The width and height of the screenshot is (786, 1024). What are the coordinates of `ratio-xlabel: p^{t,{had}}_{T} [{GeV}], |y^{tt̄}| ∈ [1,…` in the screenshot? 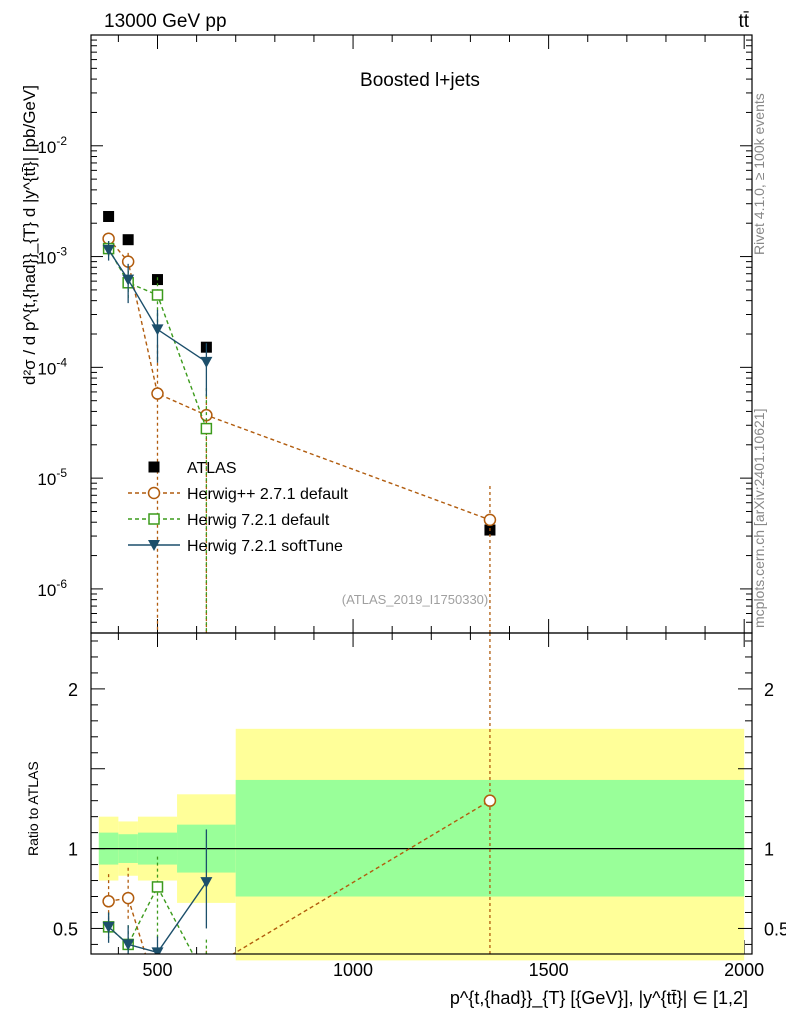 It's located at (599, 998).